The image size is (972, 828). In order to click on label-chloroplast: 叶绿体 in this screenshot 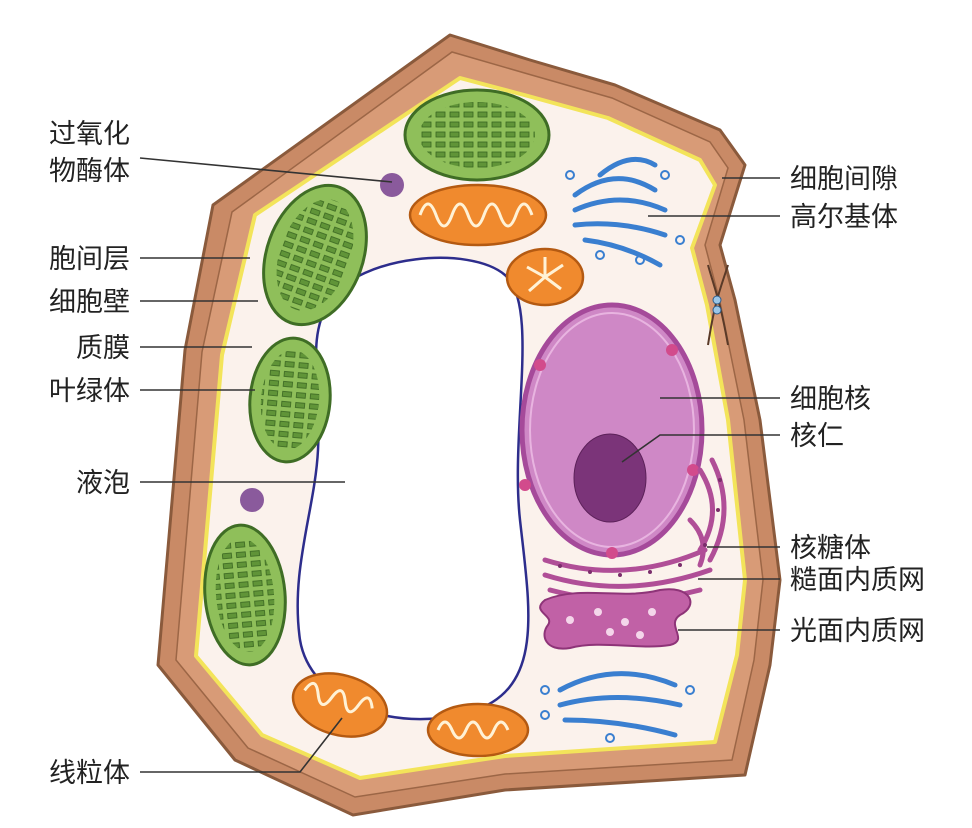, I will do `click(89, 391)`.